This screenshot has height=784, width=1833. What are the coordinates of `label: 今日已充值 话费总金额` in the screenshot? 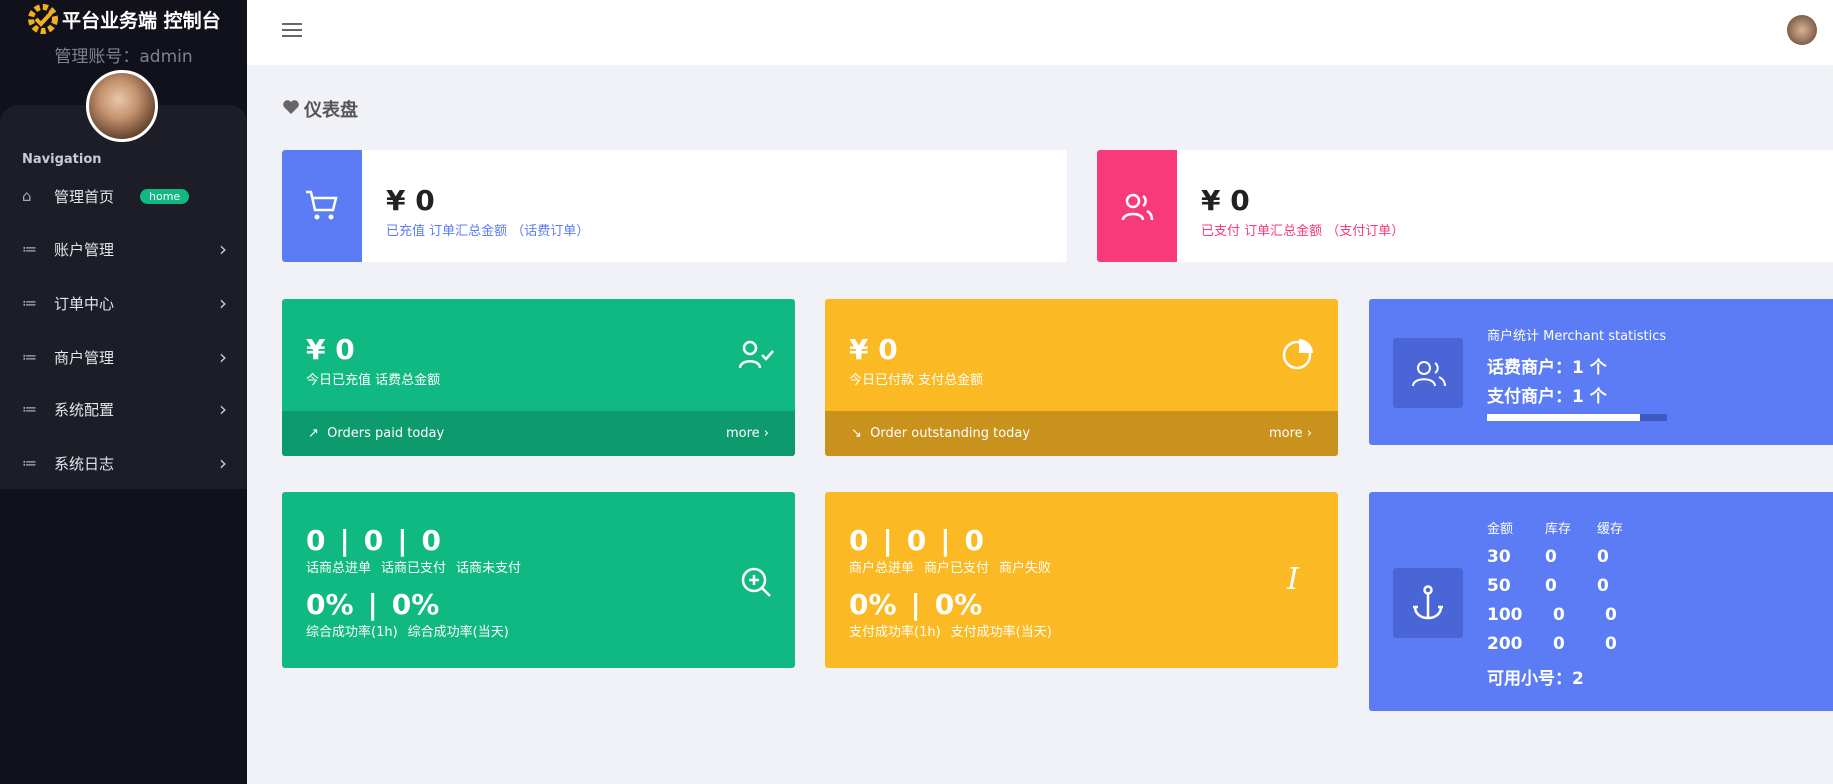 It's located at (373, 380).